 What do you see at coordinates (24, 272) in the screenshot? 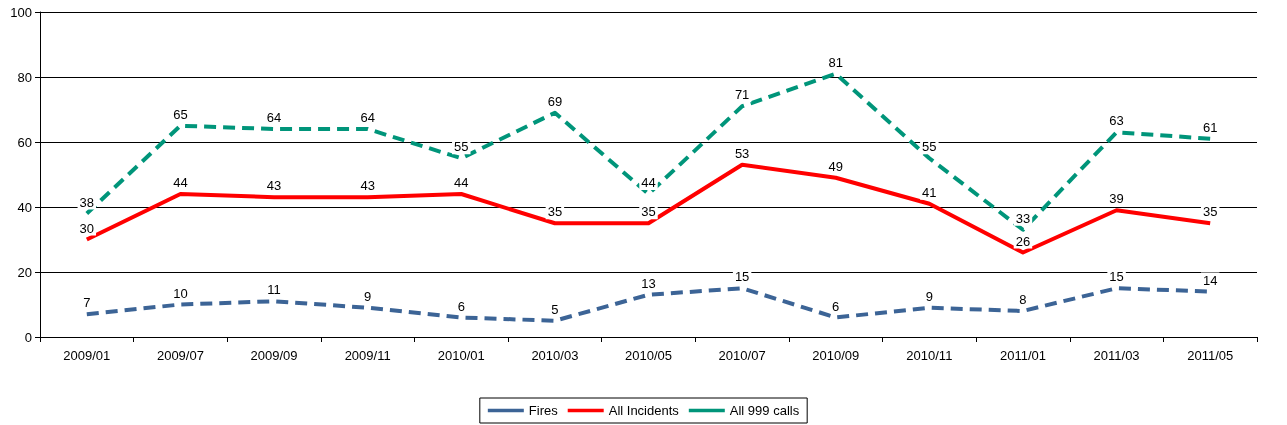
I see `y-tick-label: 20` at bounding box center [24, 272].